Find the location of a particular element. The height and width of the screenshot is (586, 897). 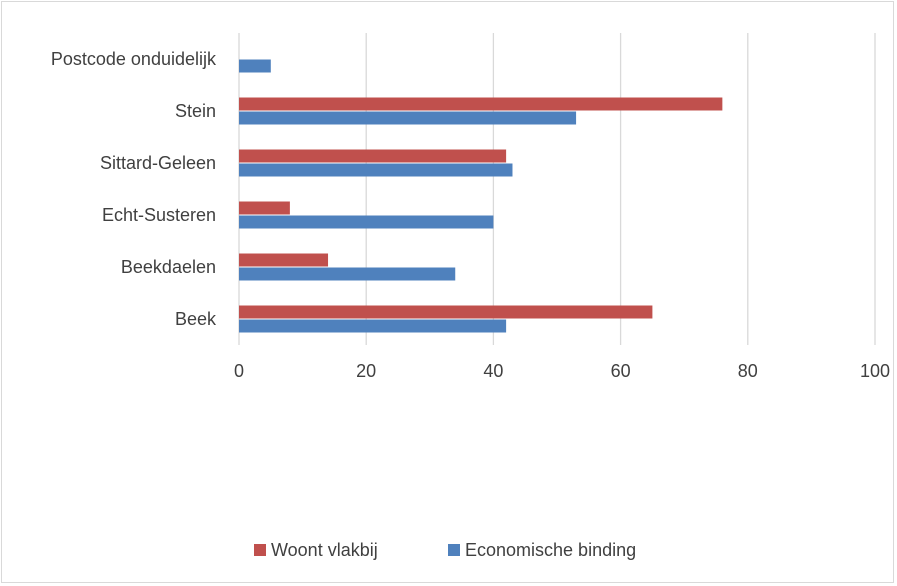

x-tick-label: 80 is located at coordinates (748, 371).